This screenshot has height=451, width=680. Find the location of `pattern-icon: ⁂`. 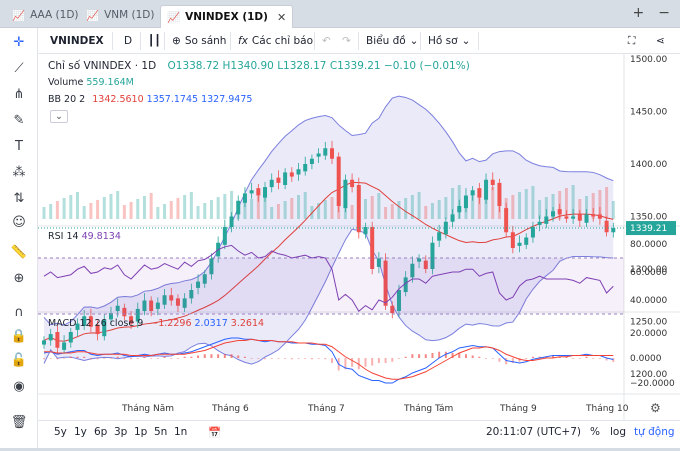

pattern-icon: ⁂ is located at coordinates (19, 172).